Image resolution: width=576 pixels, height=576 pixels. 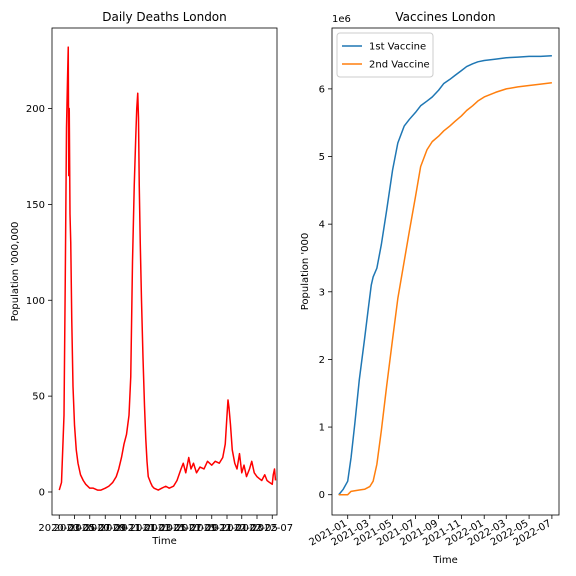 I want to click on y-tick-label: 4, so click(x=322, y=225).